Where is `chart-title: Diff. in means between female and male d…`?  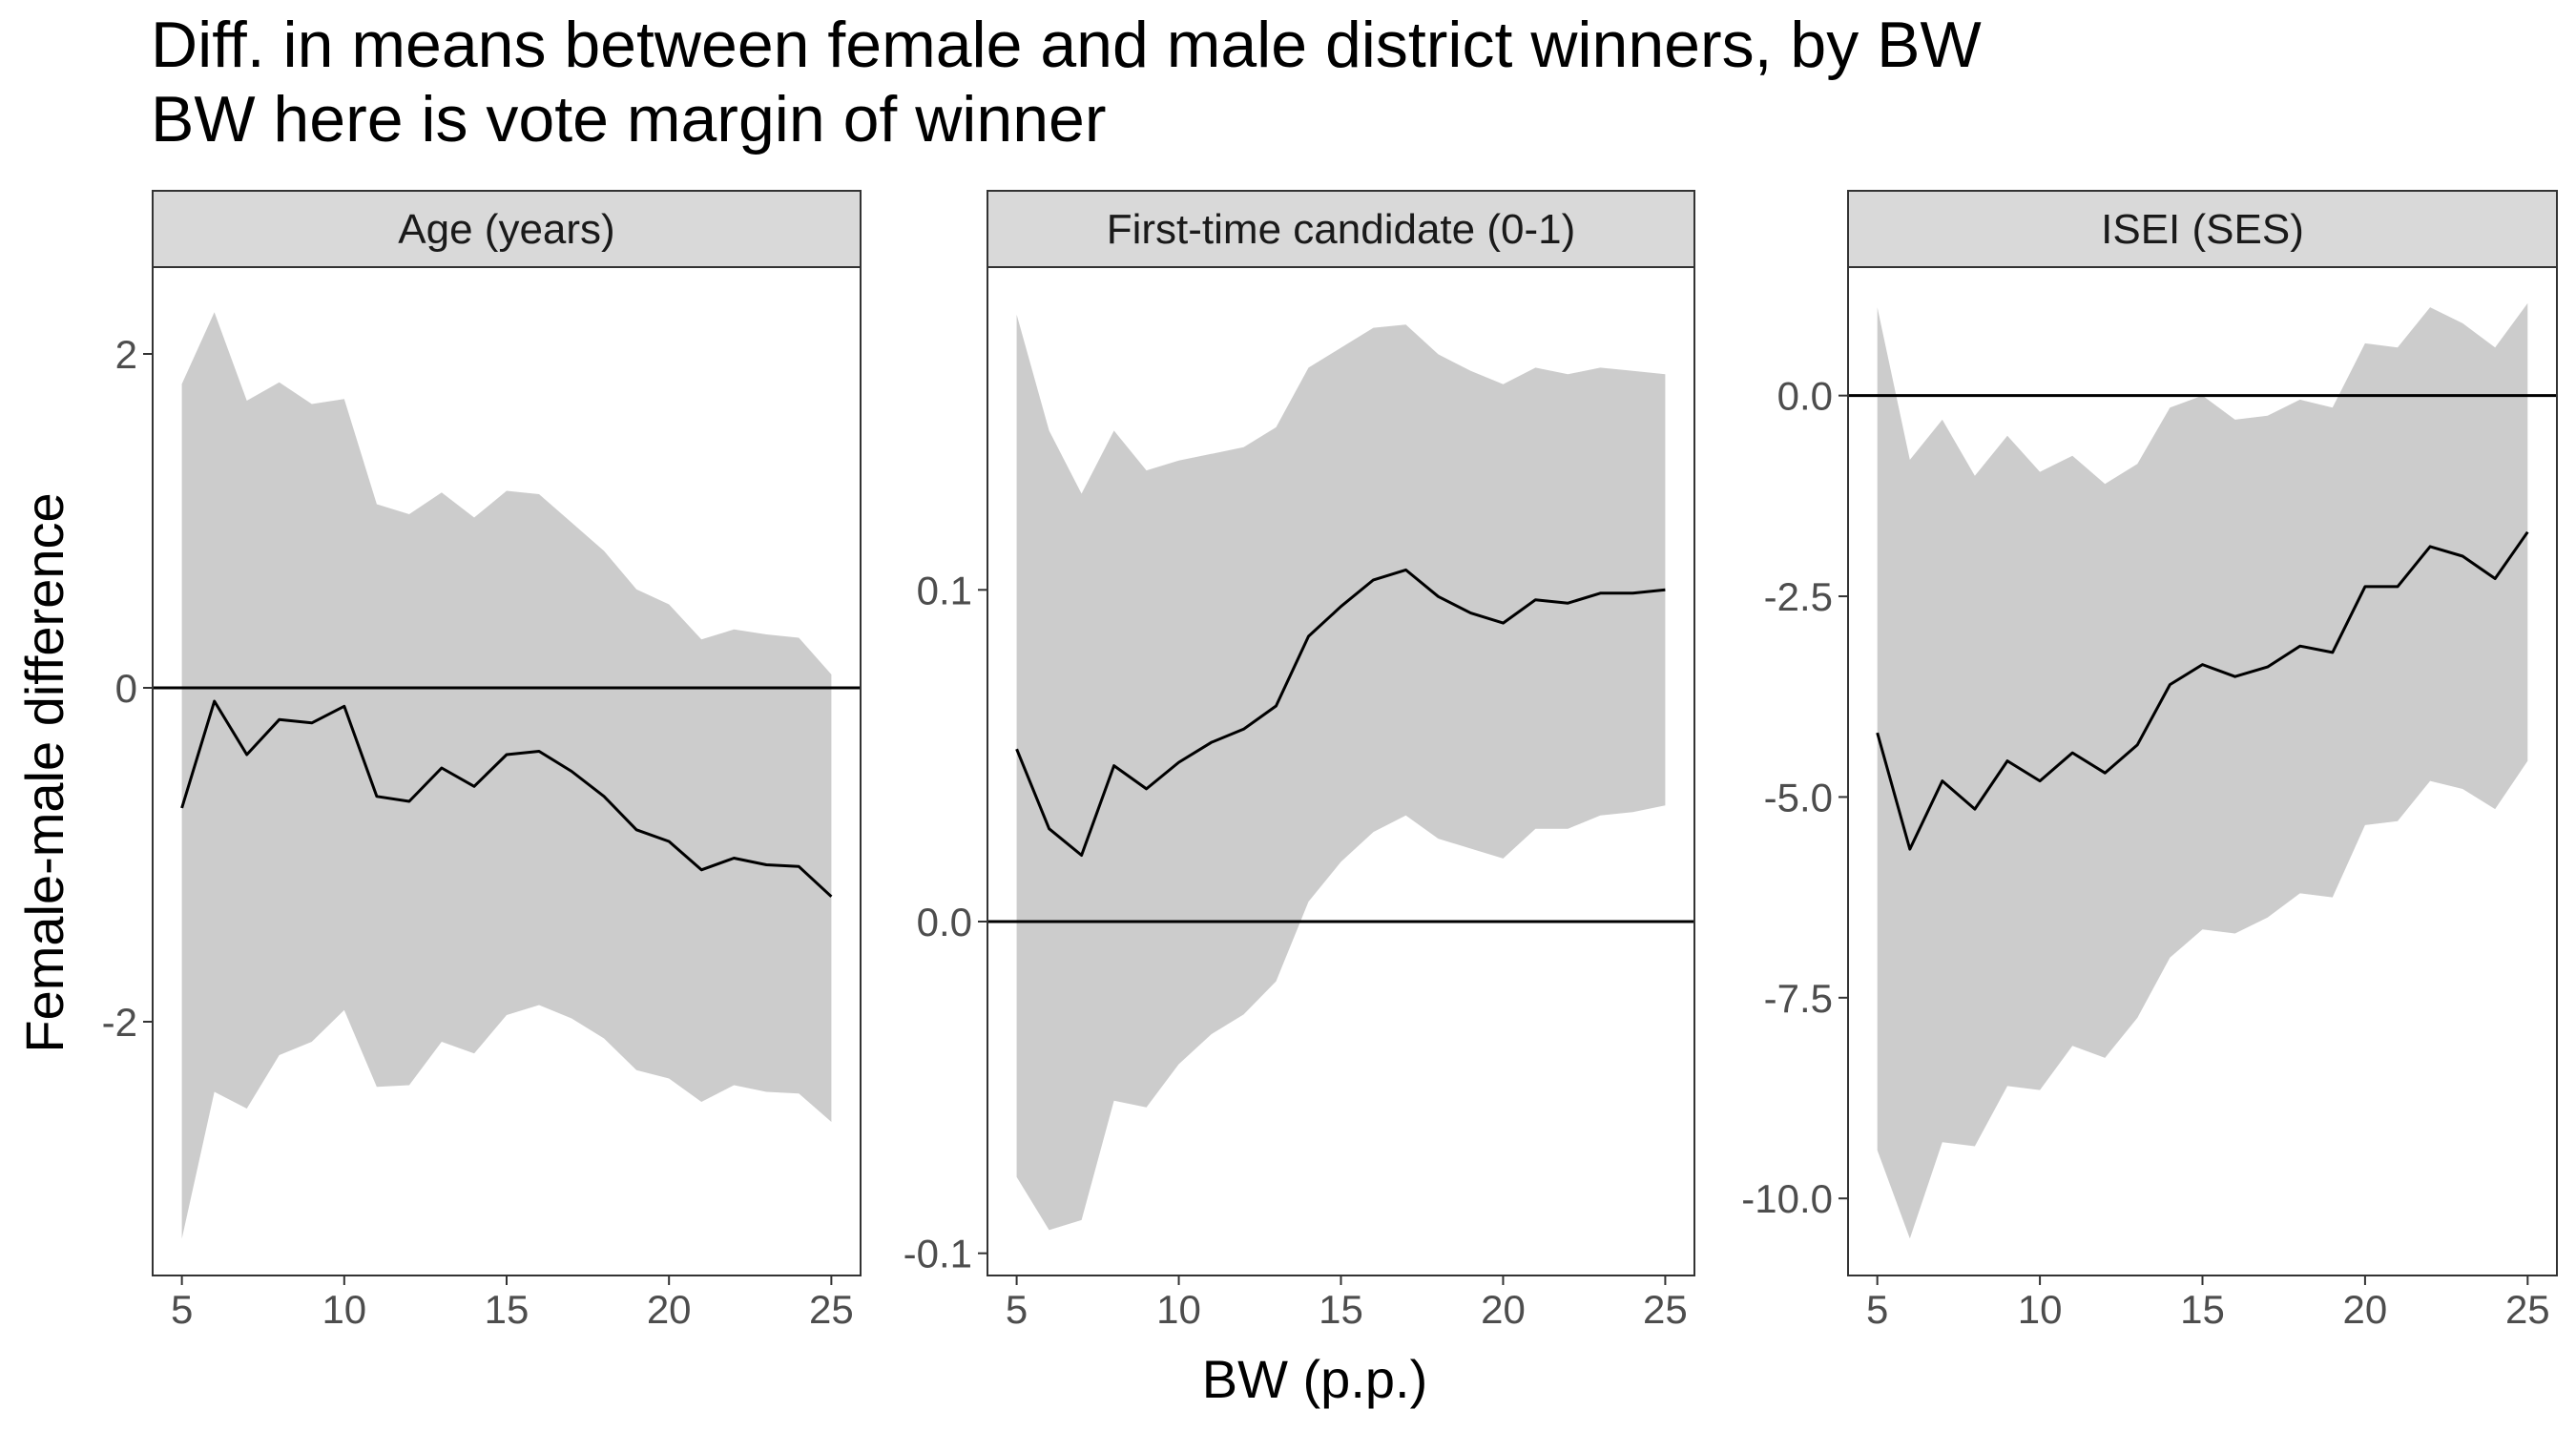
chart-title: Diff. in means between female and male d… is located at coordinates (1066, 45).